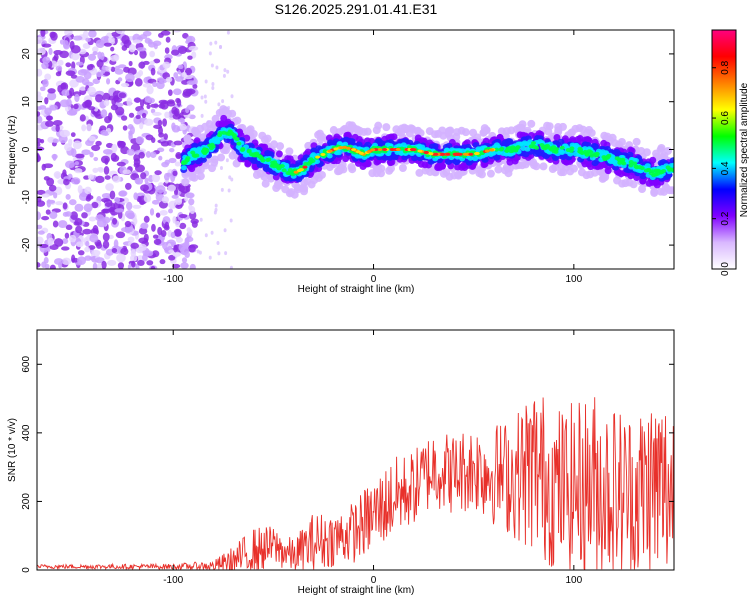 The height and width of the screenshot is (600, 750). What do you see at coordinates (573, 279) in the screenshot?
I see `spectrogram-x-tick-label: 100` at bounding box center [573, 279].